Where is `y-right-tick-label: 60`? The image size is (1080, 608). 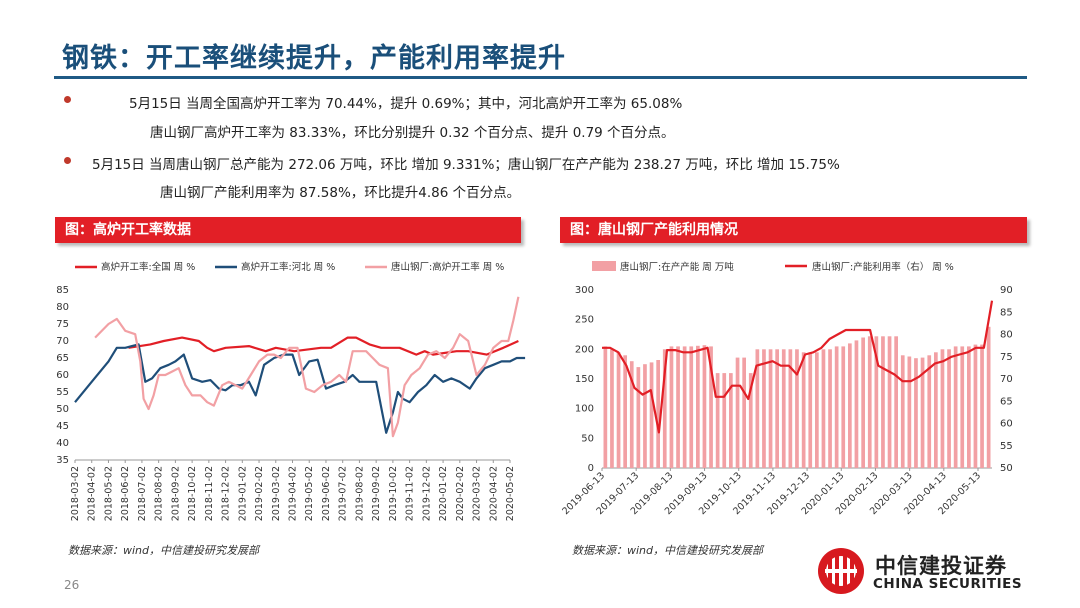
y-right-tick-label: 60 is located at coordinates (1006, 424).